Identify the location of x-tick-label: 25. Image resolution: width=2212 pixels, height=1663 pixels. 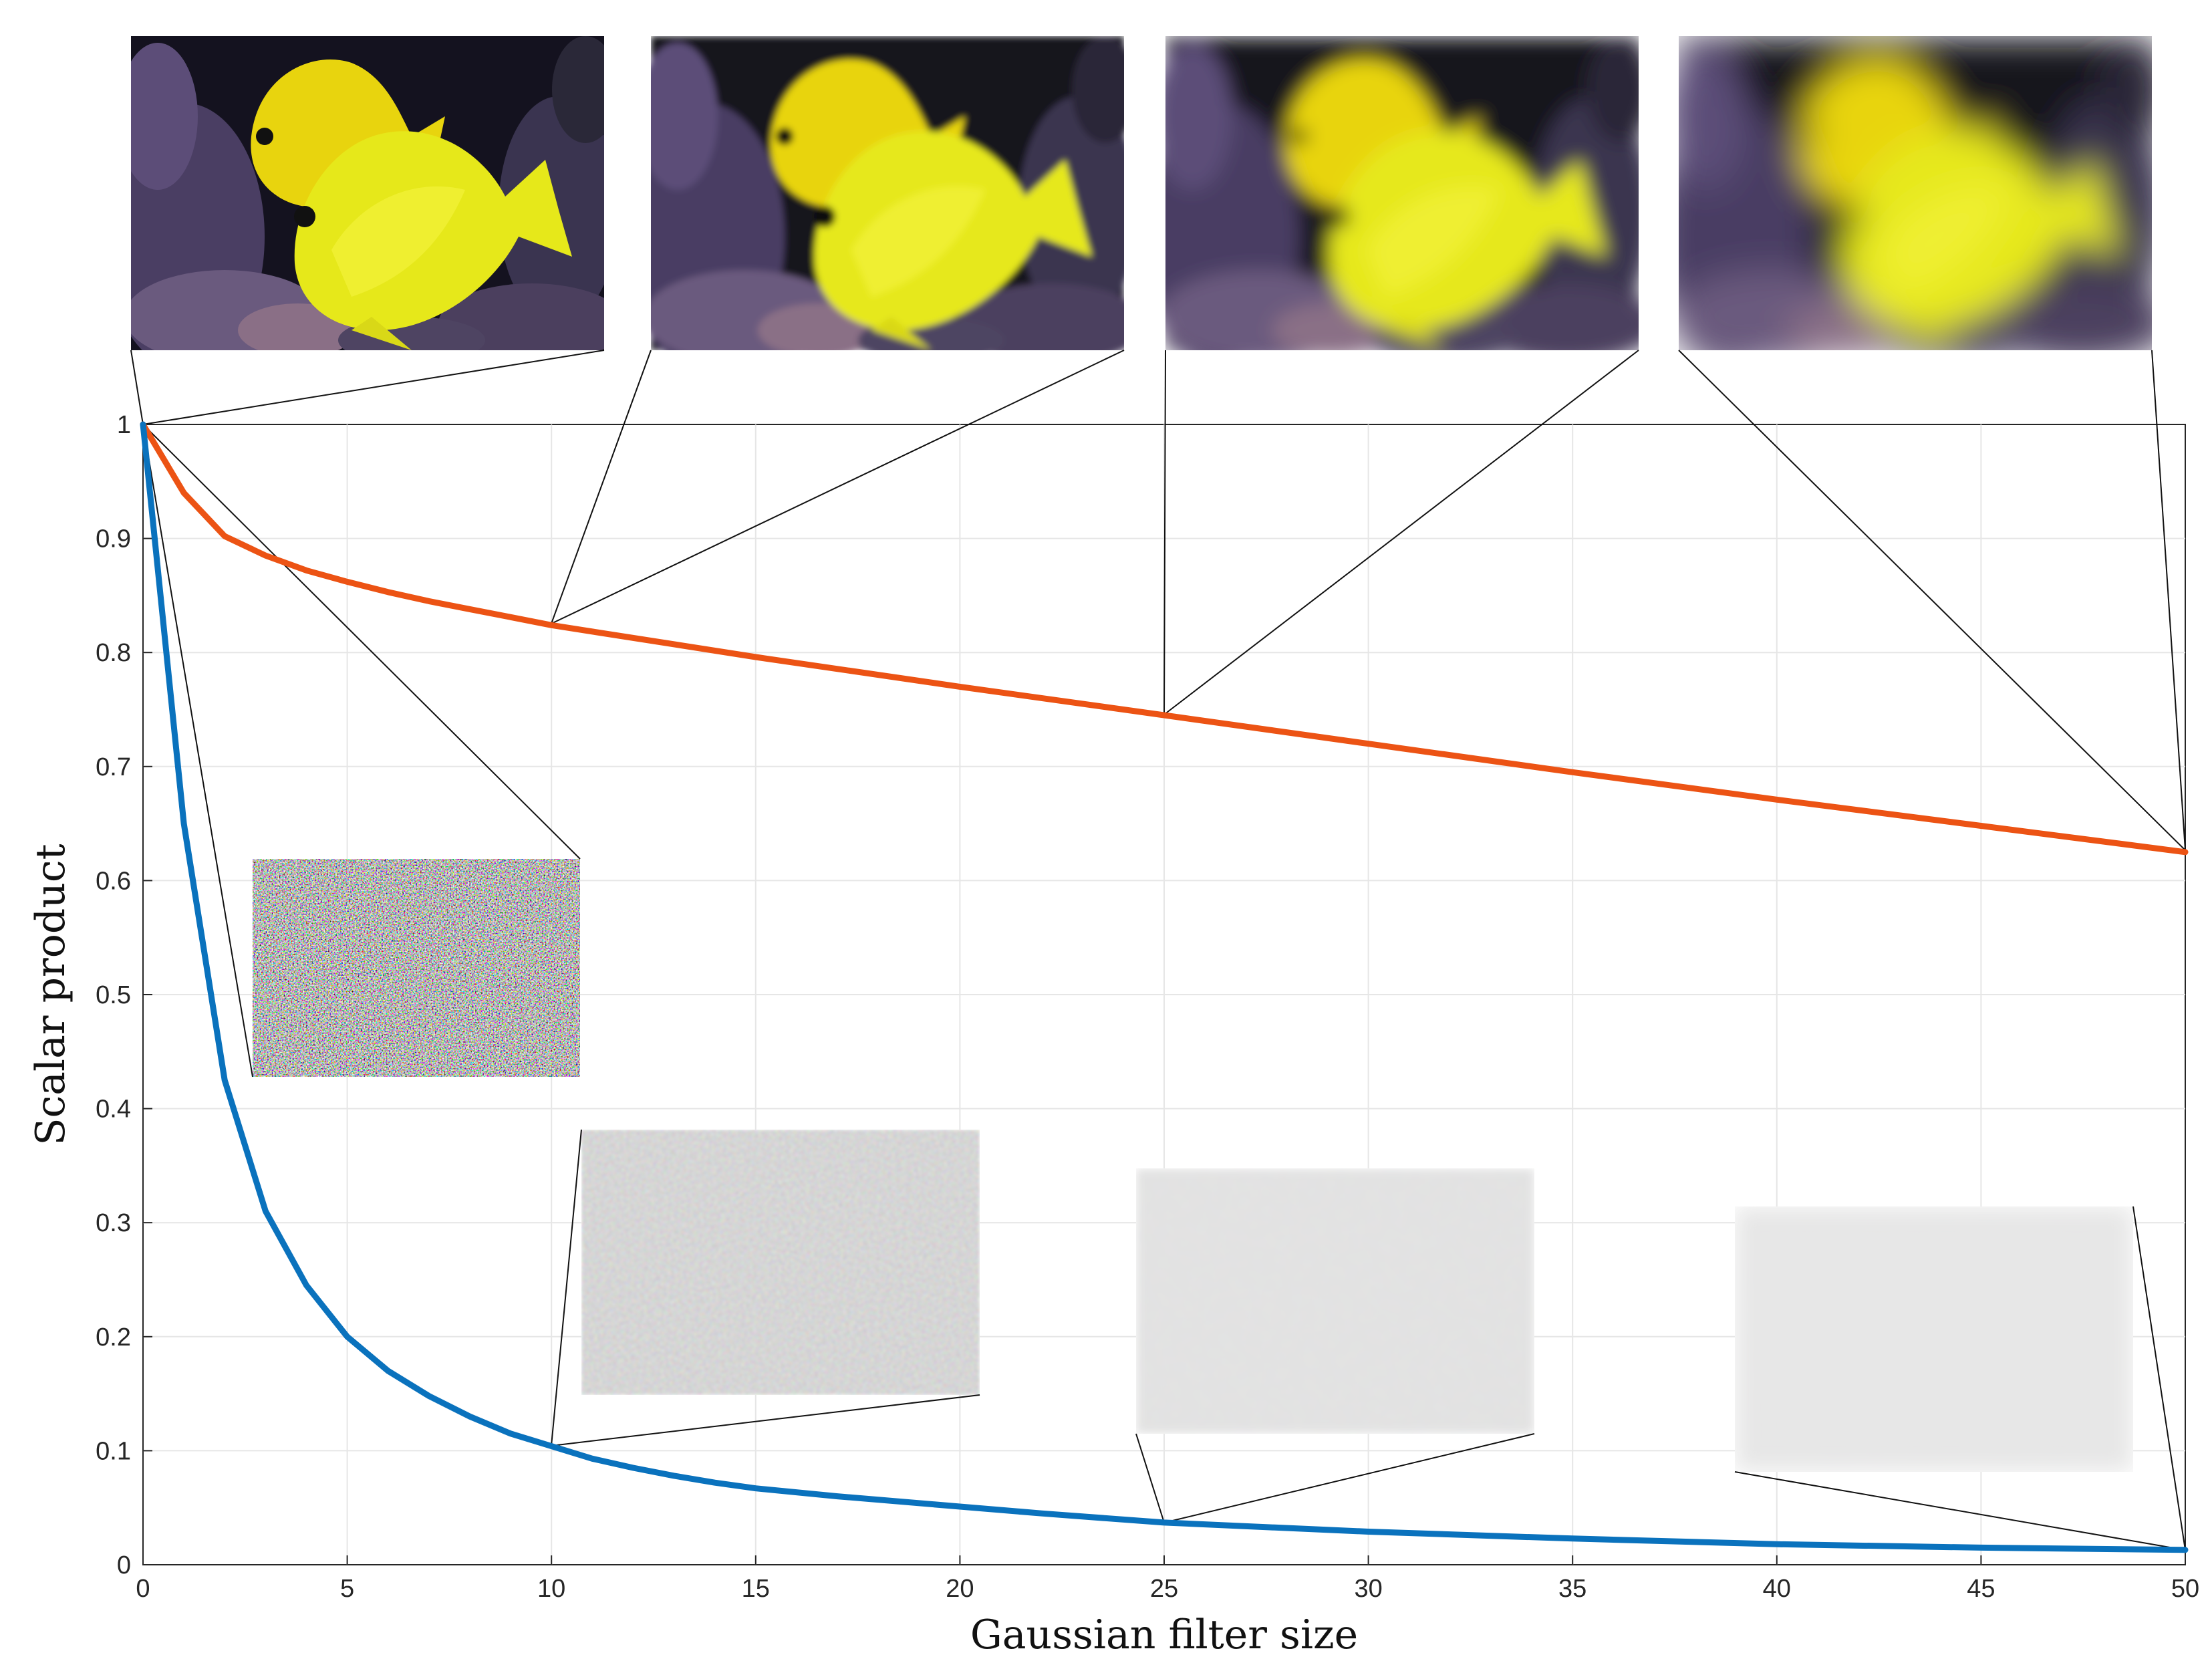
(1164, 1589).